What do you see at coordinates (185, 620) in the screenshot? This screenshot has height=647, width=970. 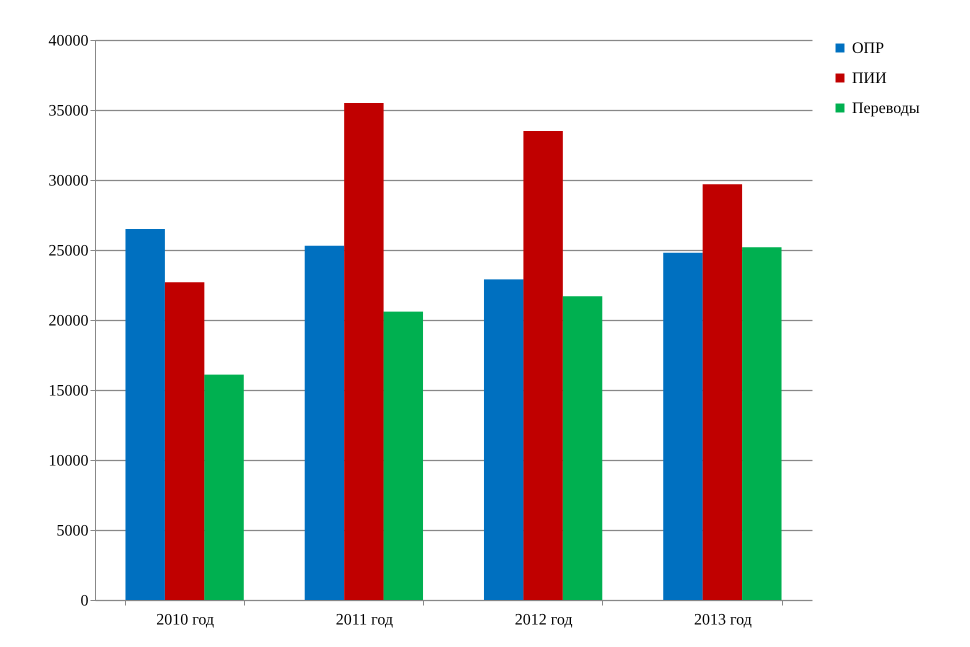 I see `x-tick-label: 2010 год` at bounding box center [185, 620].